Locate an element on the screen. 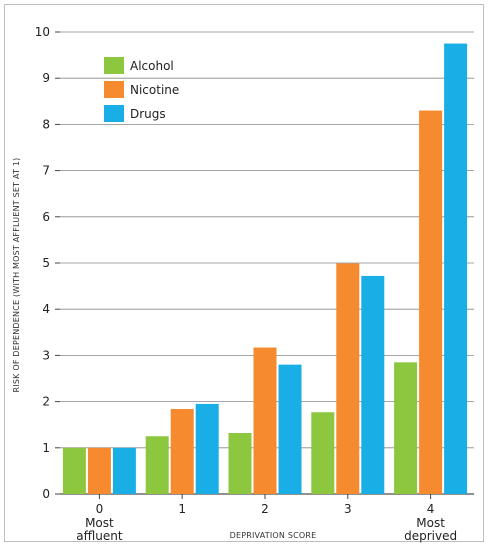 This screenshot has height=549, width=491. y-tick-label: 10 is located at coordinates (42, 32).